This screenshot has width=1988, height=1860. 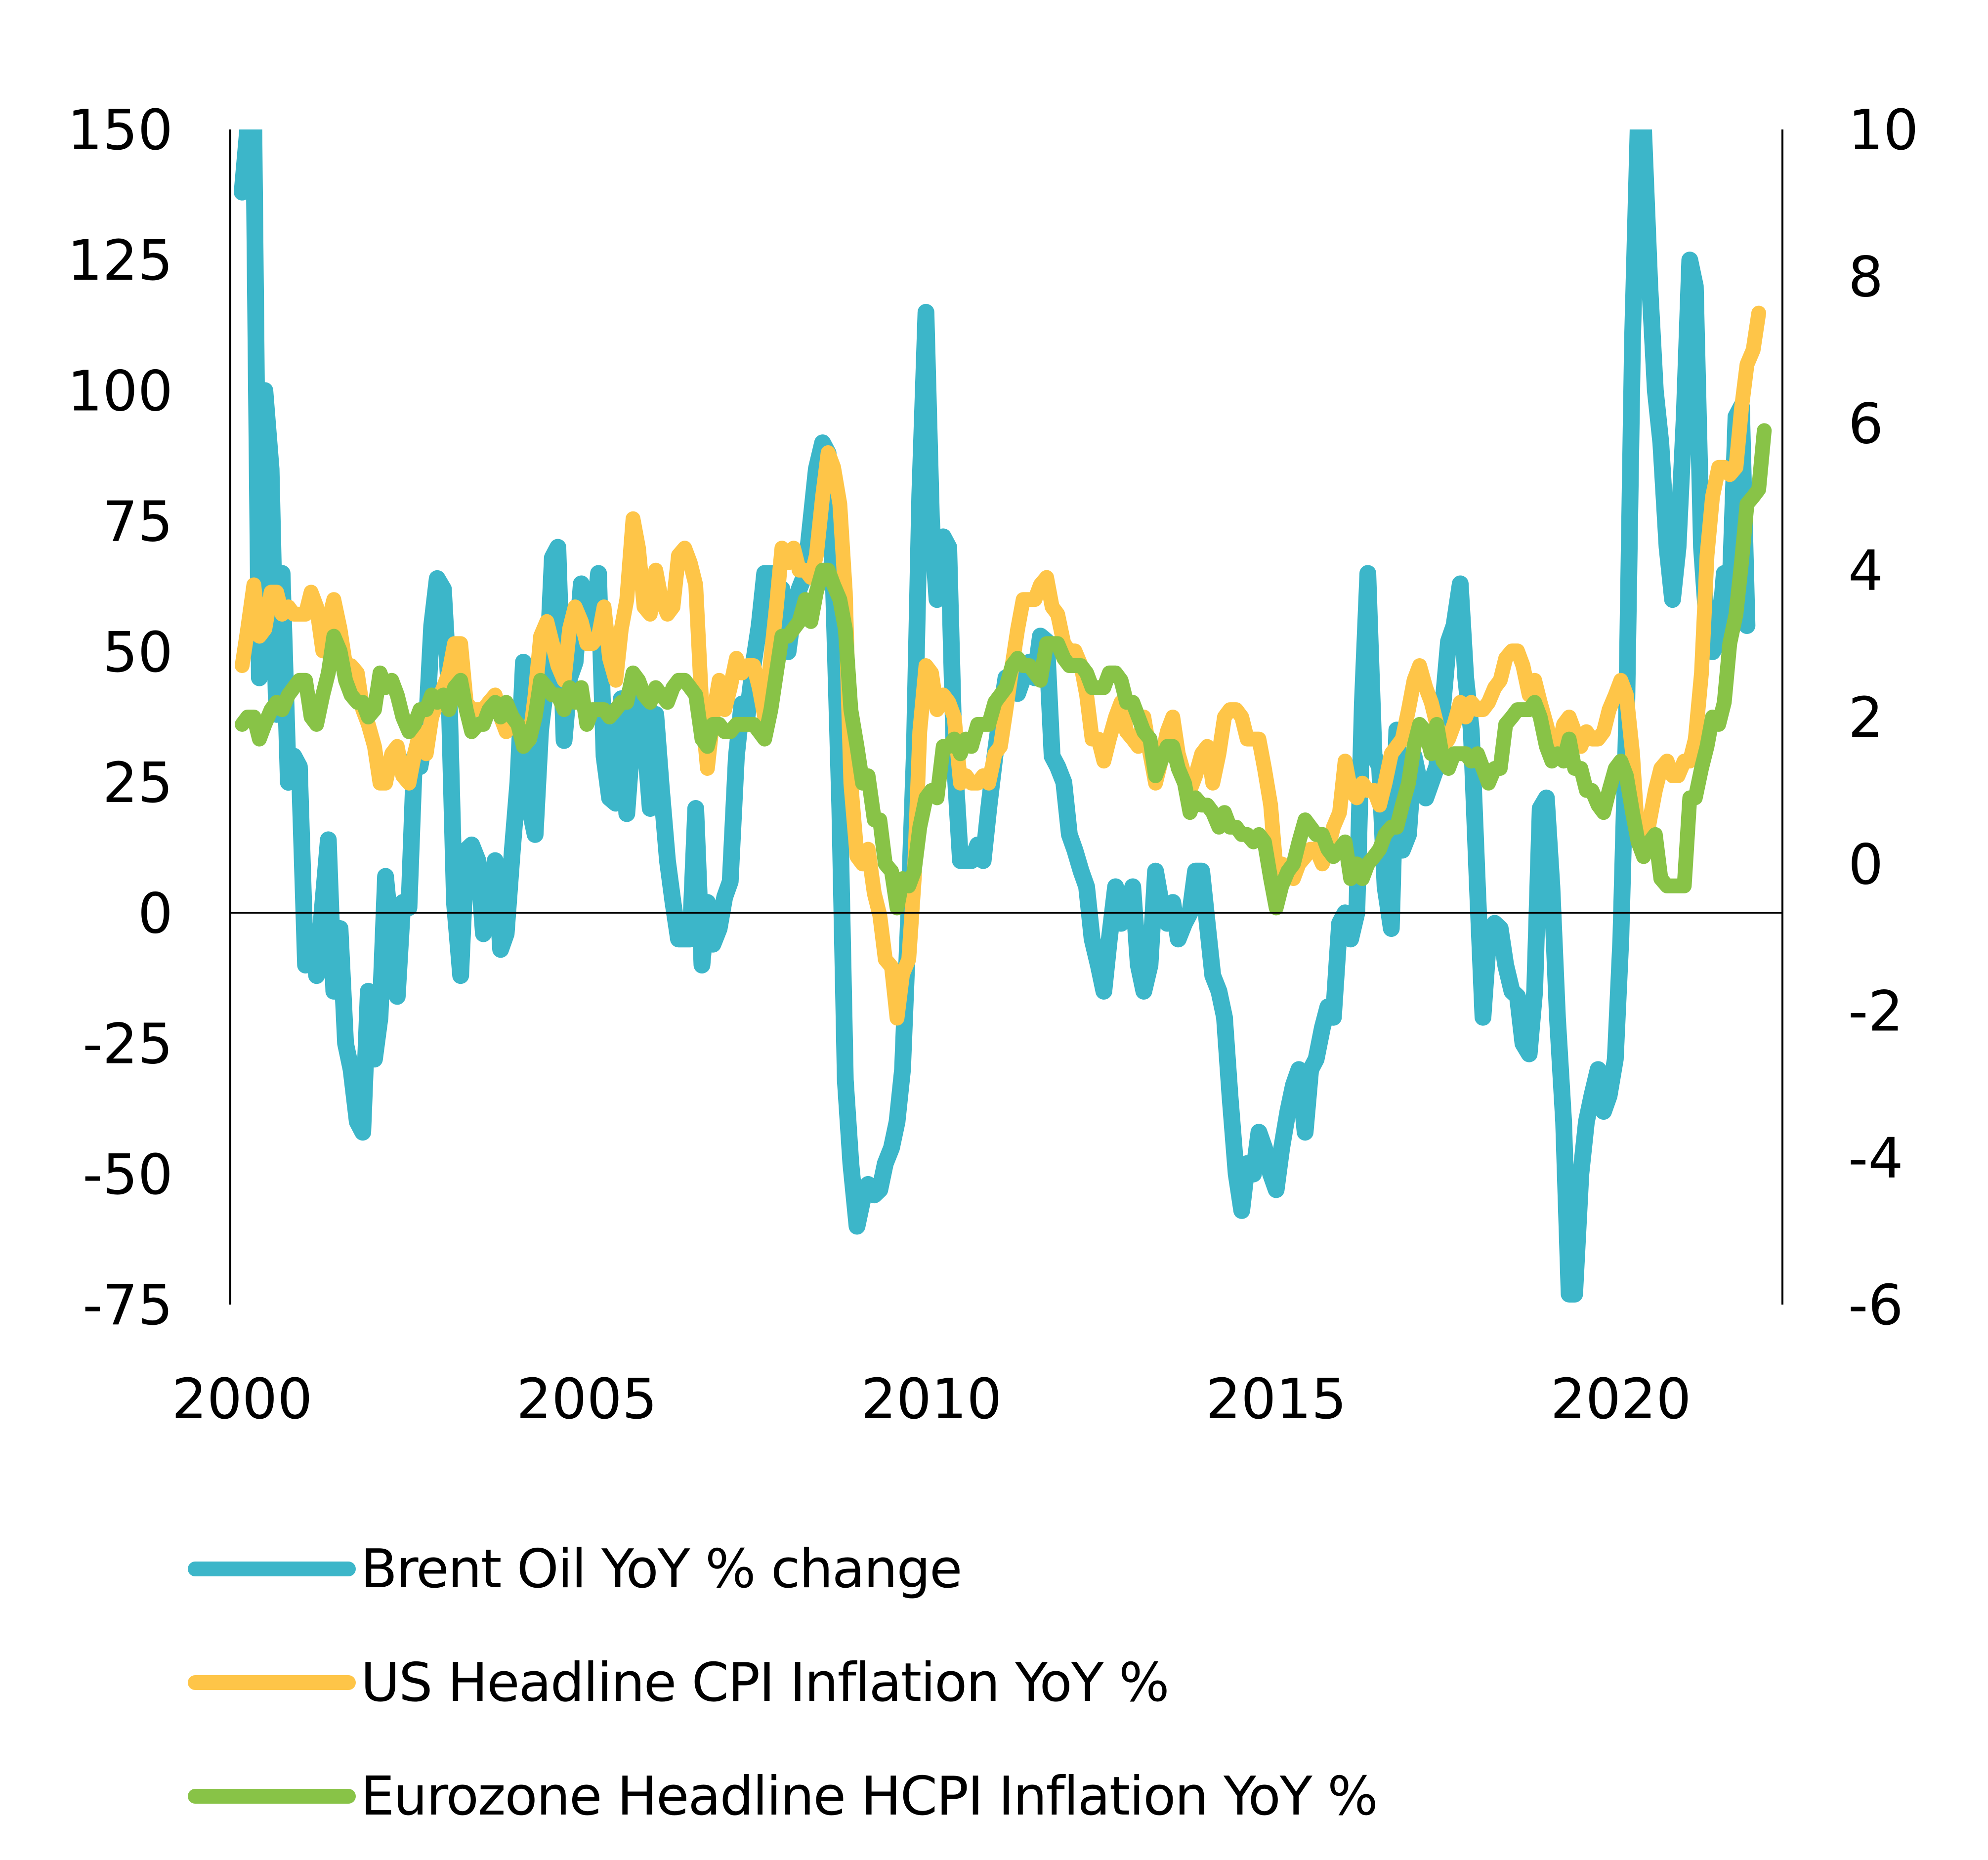 I want to click on legend-swatch-brent, so click(x=272, y=1569).